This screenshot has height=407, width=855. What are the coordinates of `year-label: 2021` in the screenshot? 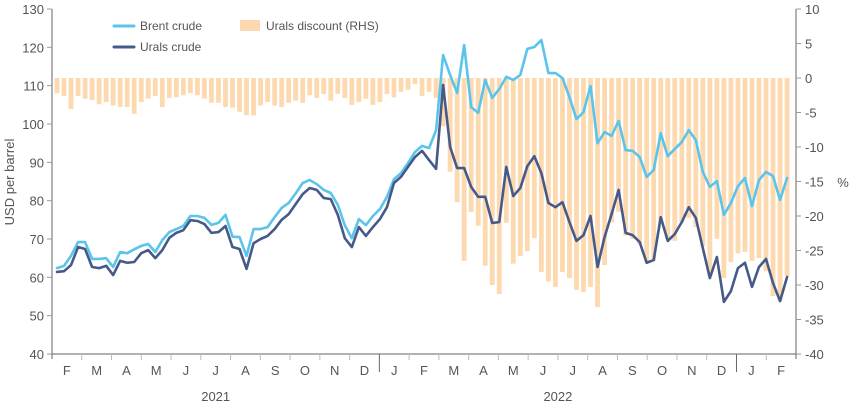 It's located at (215, 396).